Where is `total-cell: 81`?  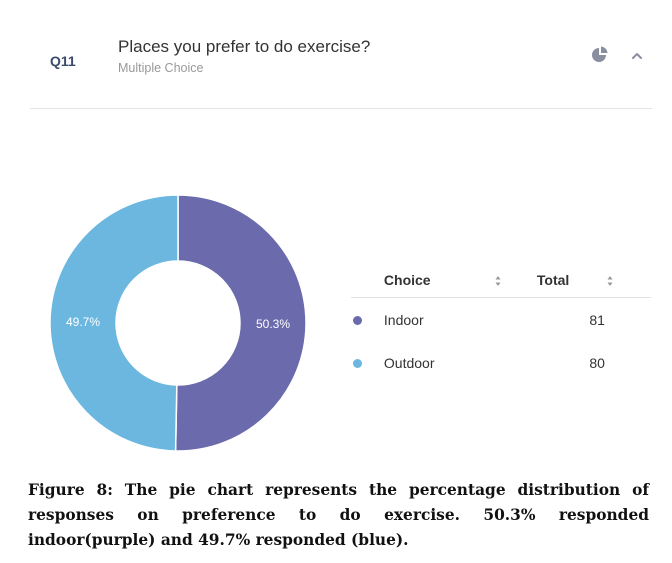
total-cell: 81 is located at coordinates (597, 319).